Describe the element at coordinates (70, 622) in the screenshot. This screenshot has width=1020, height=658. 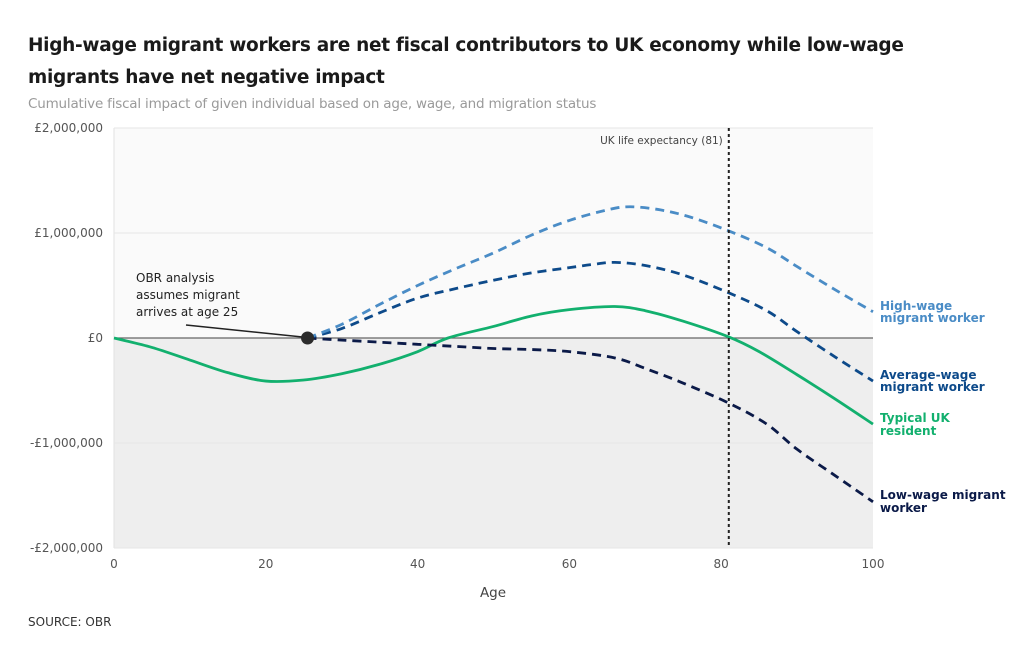
I see `source-note: SOURCE: OBR` at that location.